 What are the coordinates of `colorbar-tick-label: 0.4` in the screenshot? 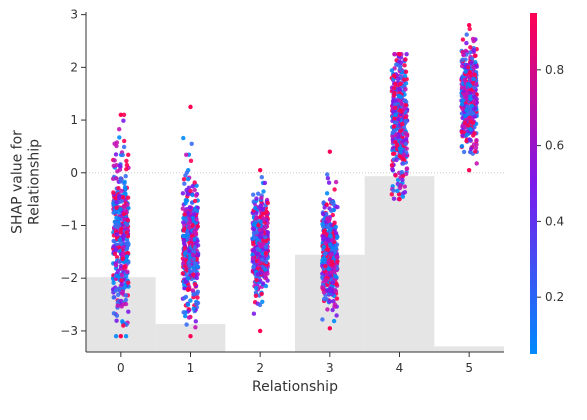 It's located at (554, 221).